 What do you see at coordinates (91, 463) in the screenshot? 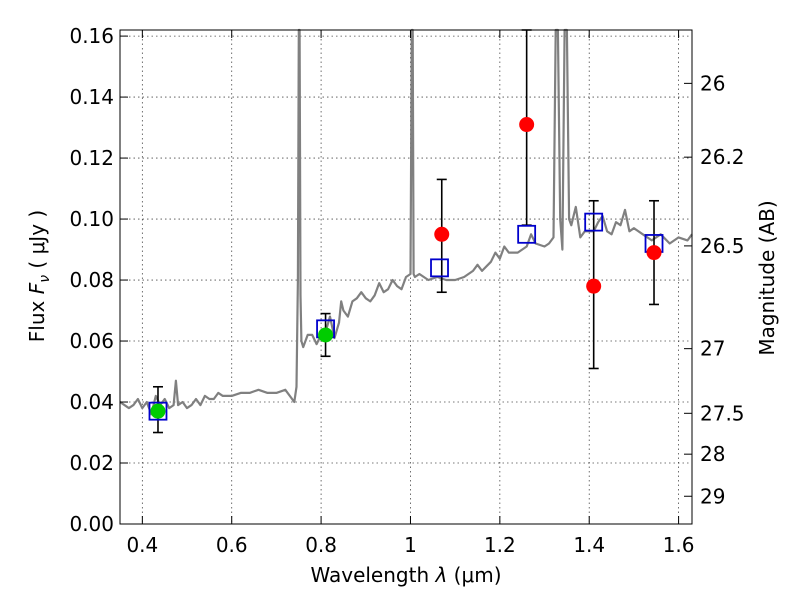
I see `y-tick-label: 0.02` at bounding box center [91, 463].